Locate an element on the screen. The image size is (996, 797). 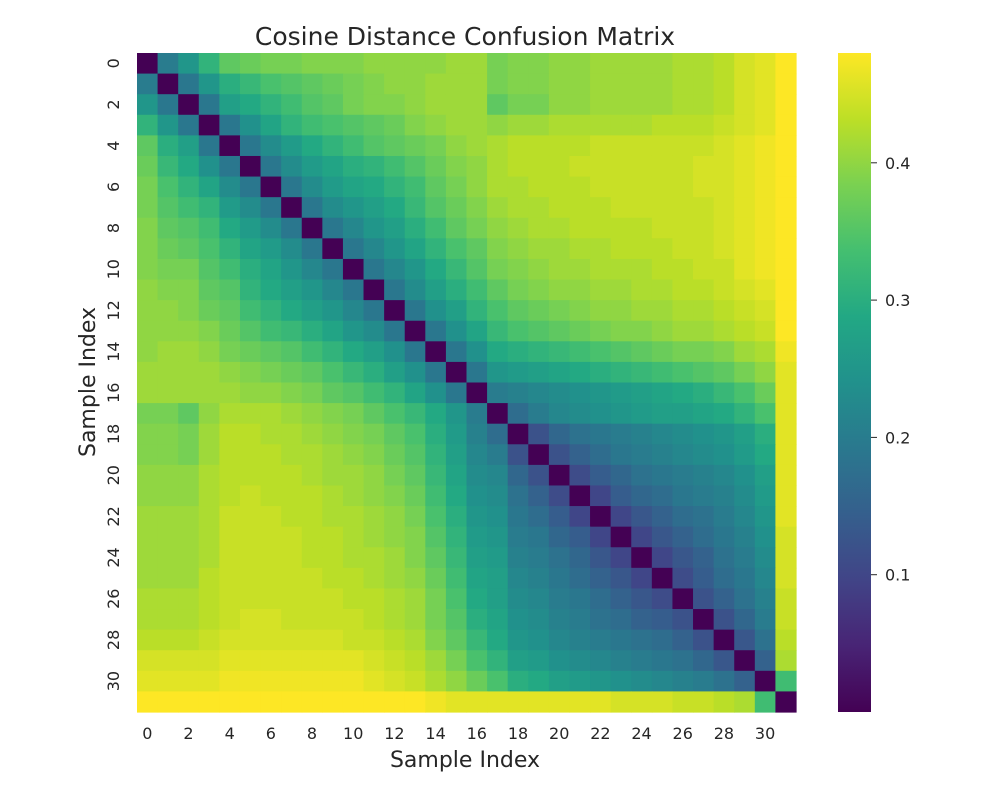
colorbar is located at coordinates (854, 382).